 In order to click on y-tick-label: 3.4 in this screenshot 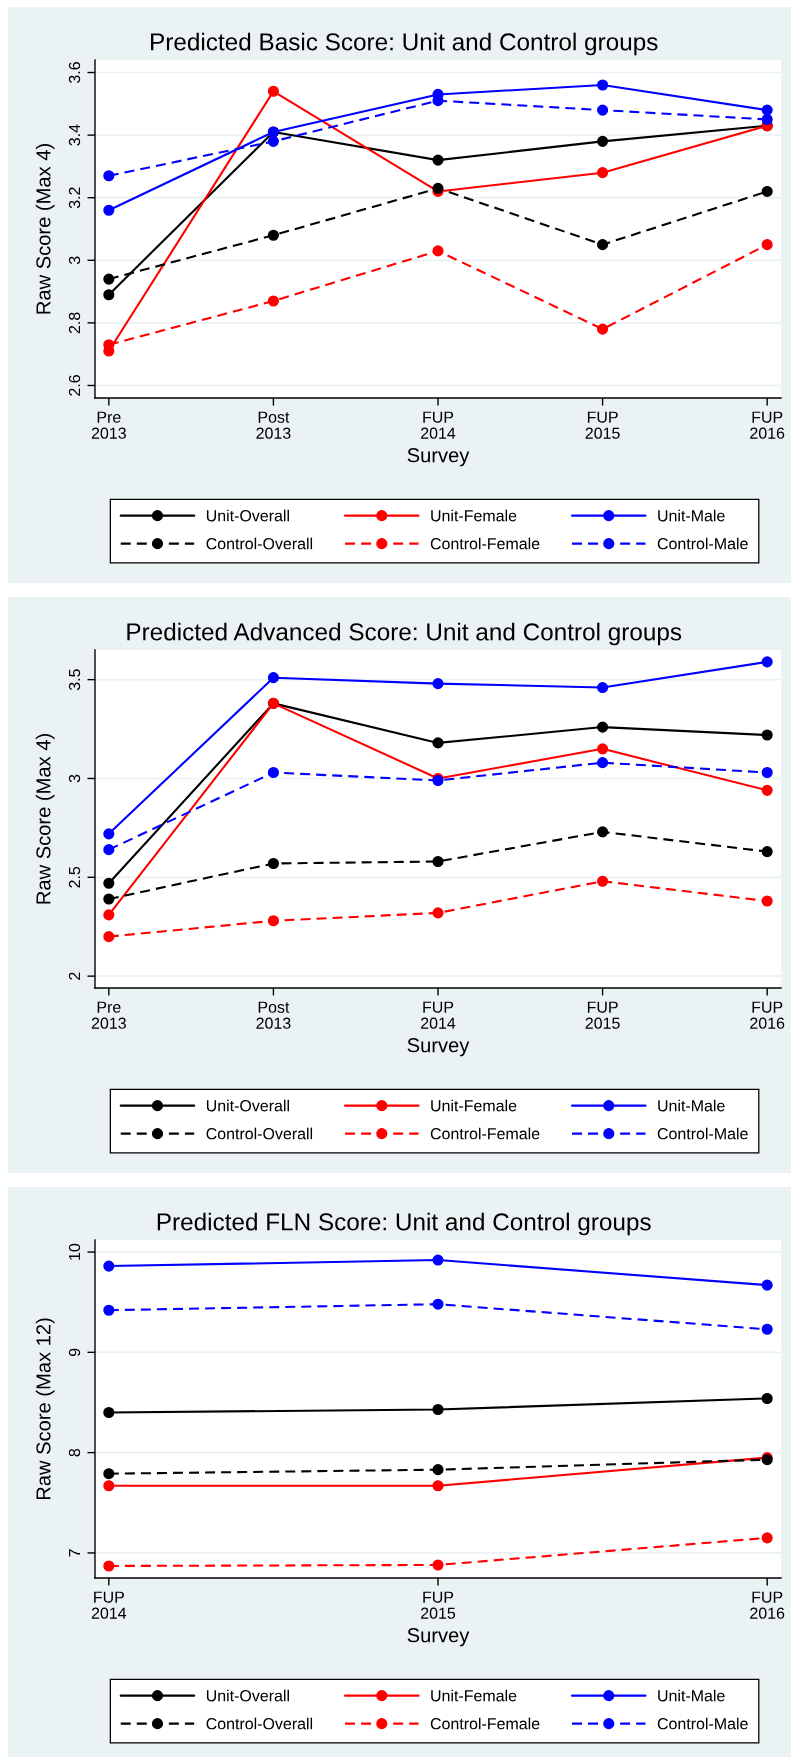, I will do `click(74, 135)`.